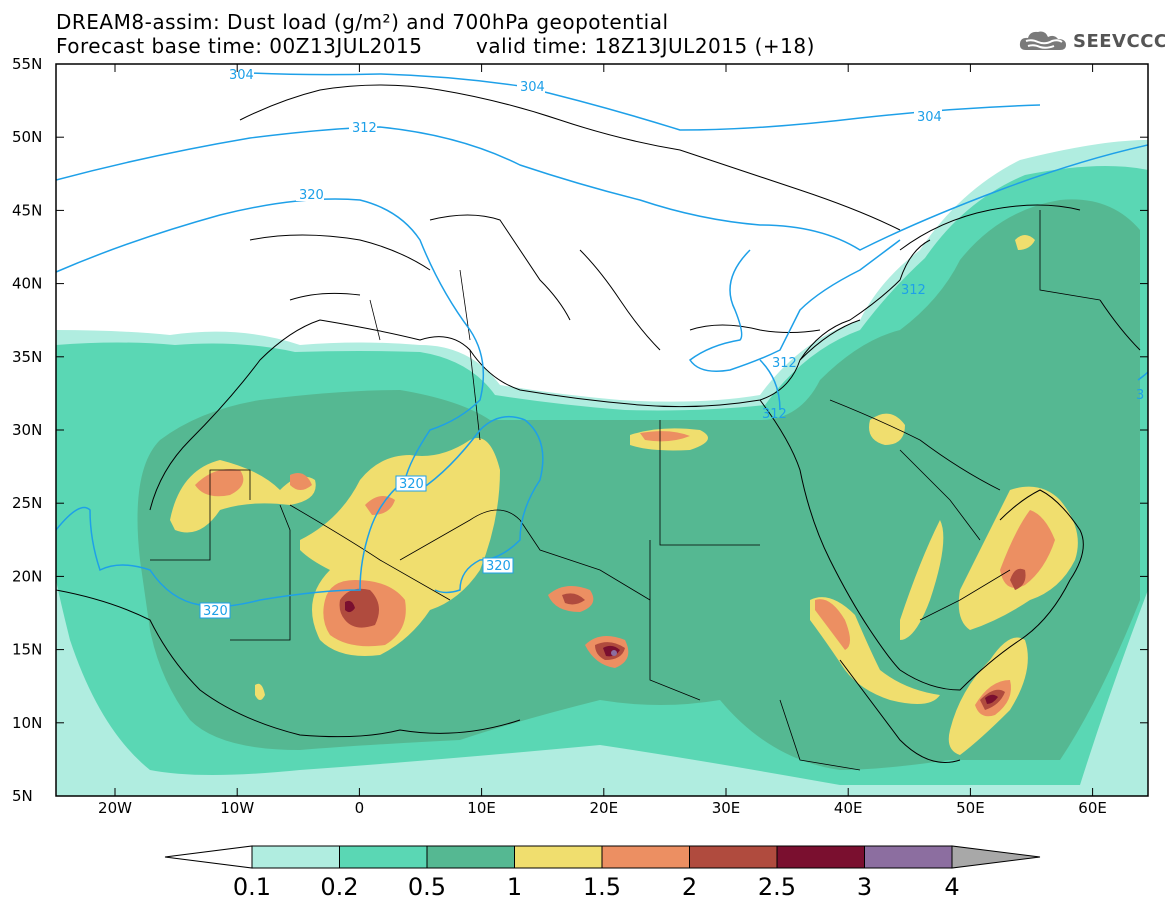 This screenshot has width=1165, height=907. What do you see at coordinates (27, 137) in the screenshot?
I see `lat-label: 50N` at bounding box center [27, 137].